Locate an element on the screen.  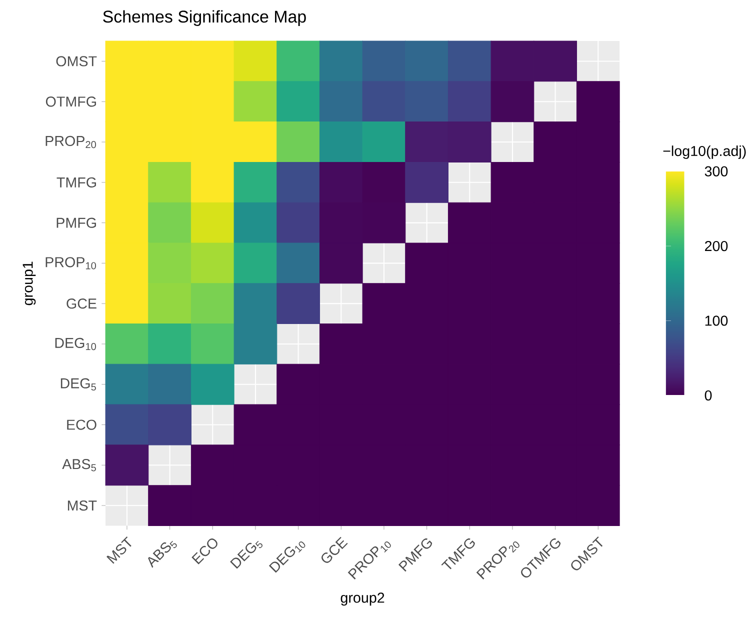
color-bar-label: 0 is located at coordinates (708, 395).